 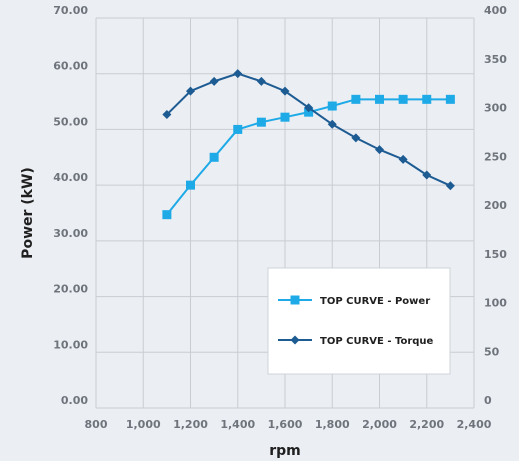 I want to click on legend-item: TOP CURVE - Power, so click(x=354, y=301).